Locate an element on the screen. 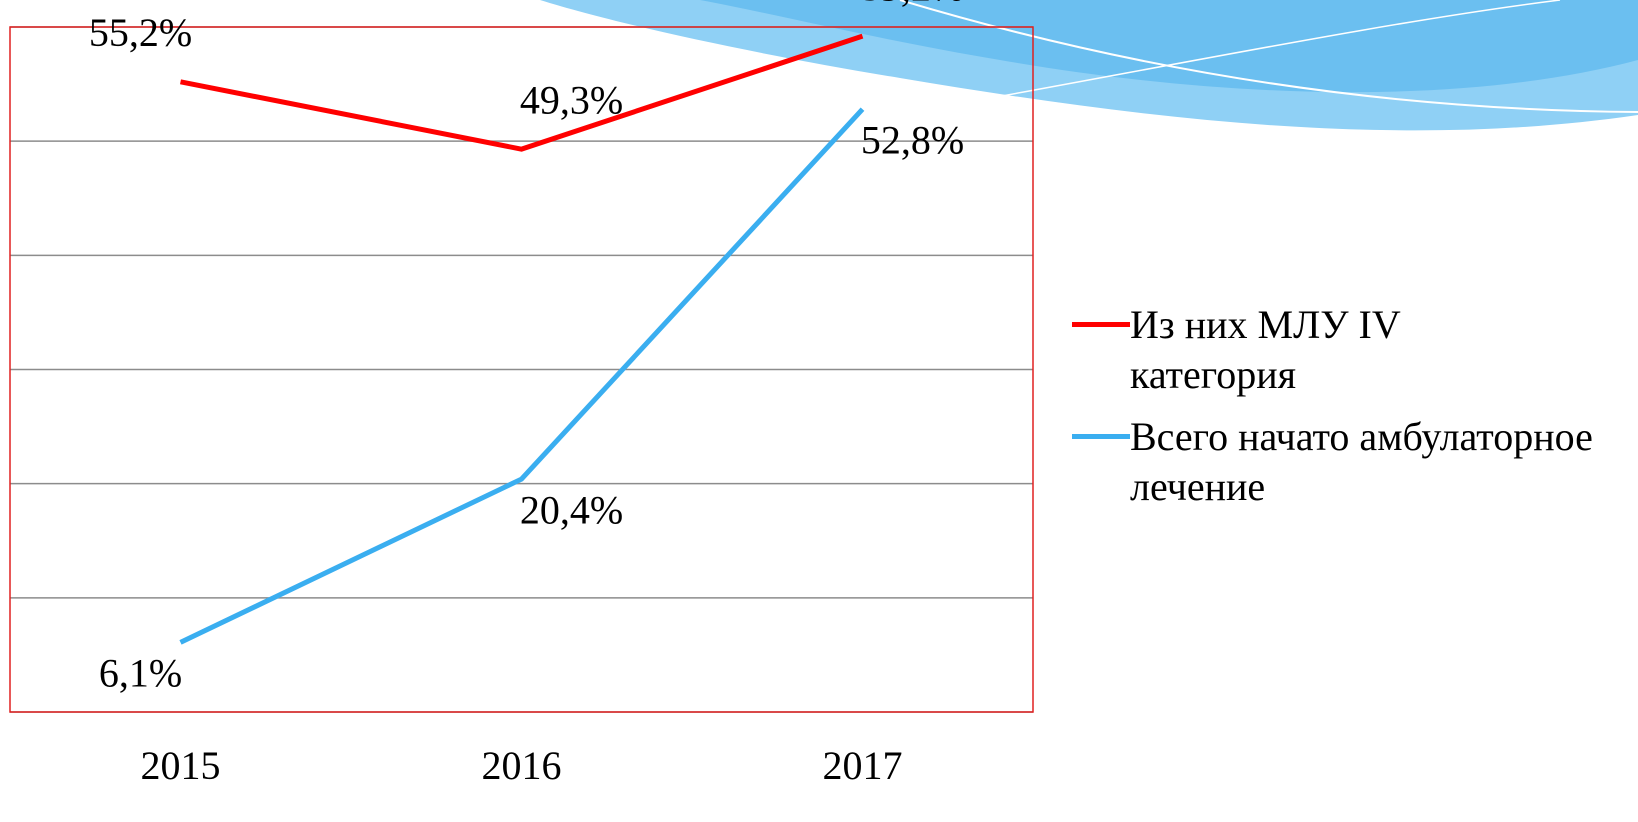 Image resolution: width=1638 pixels, height=822 pixels. legend-item: Из них МЛУ IV категория is located at coordinates (1352, 350).